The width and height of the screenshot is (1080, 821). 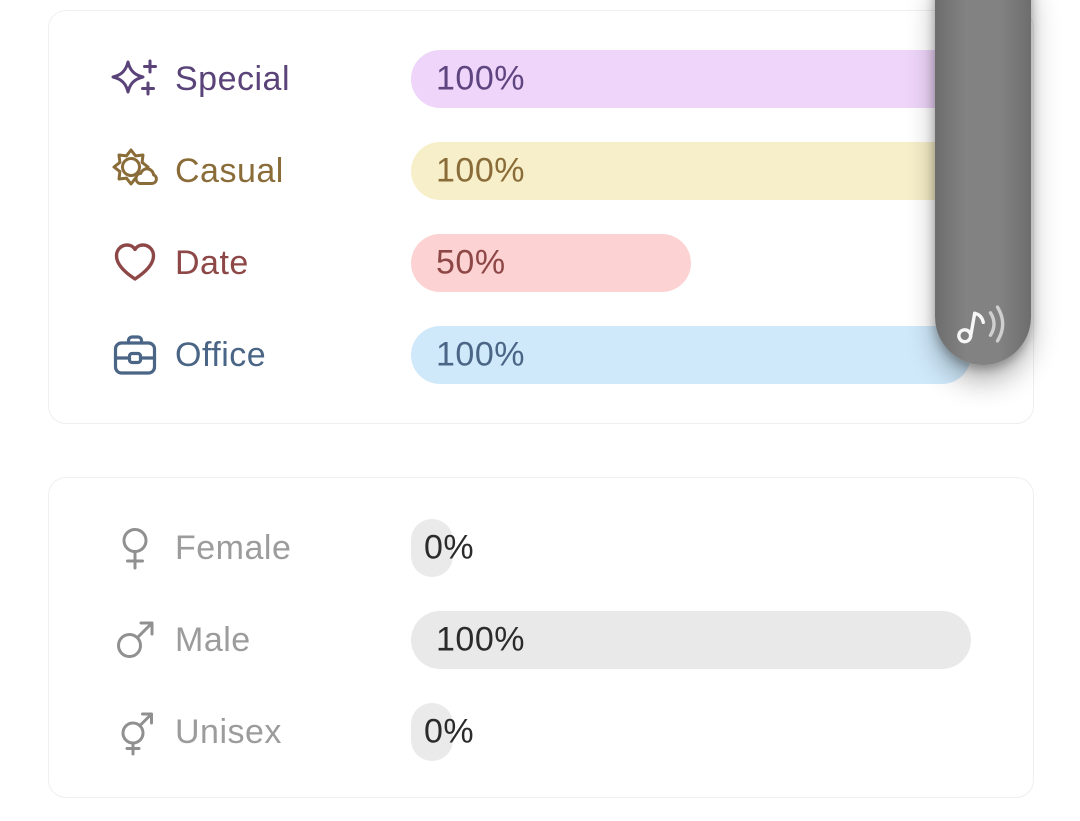 I want to click on stat-bar-track: 50%, so click(x=691, y=263).